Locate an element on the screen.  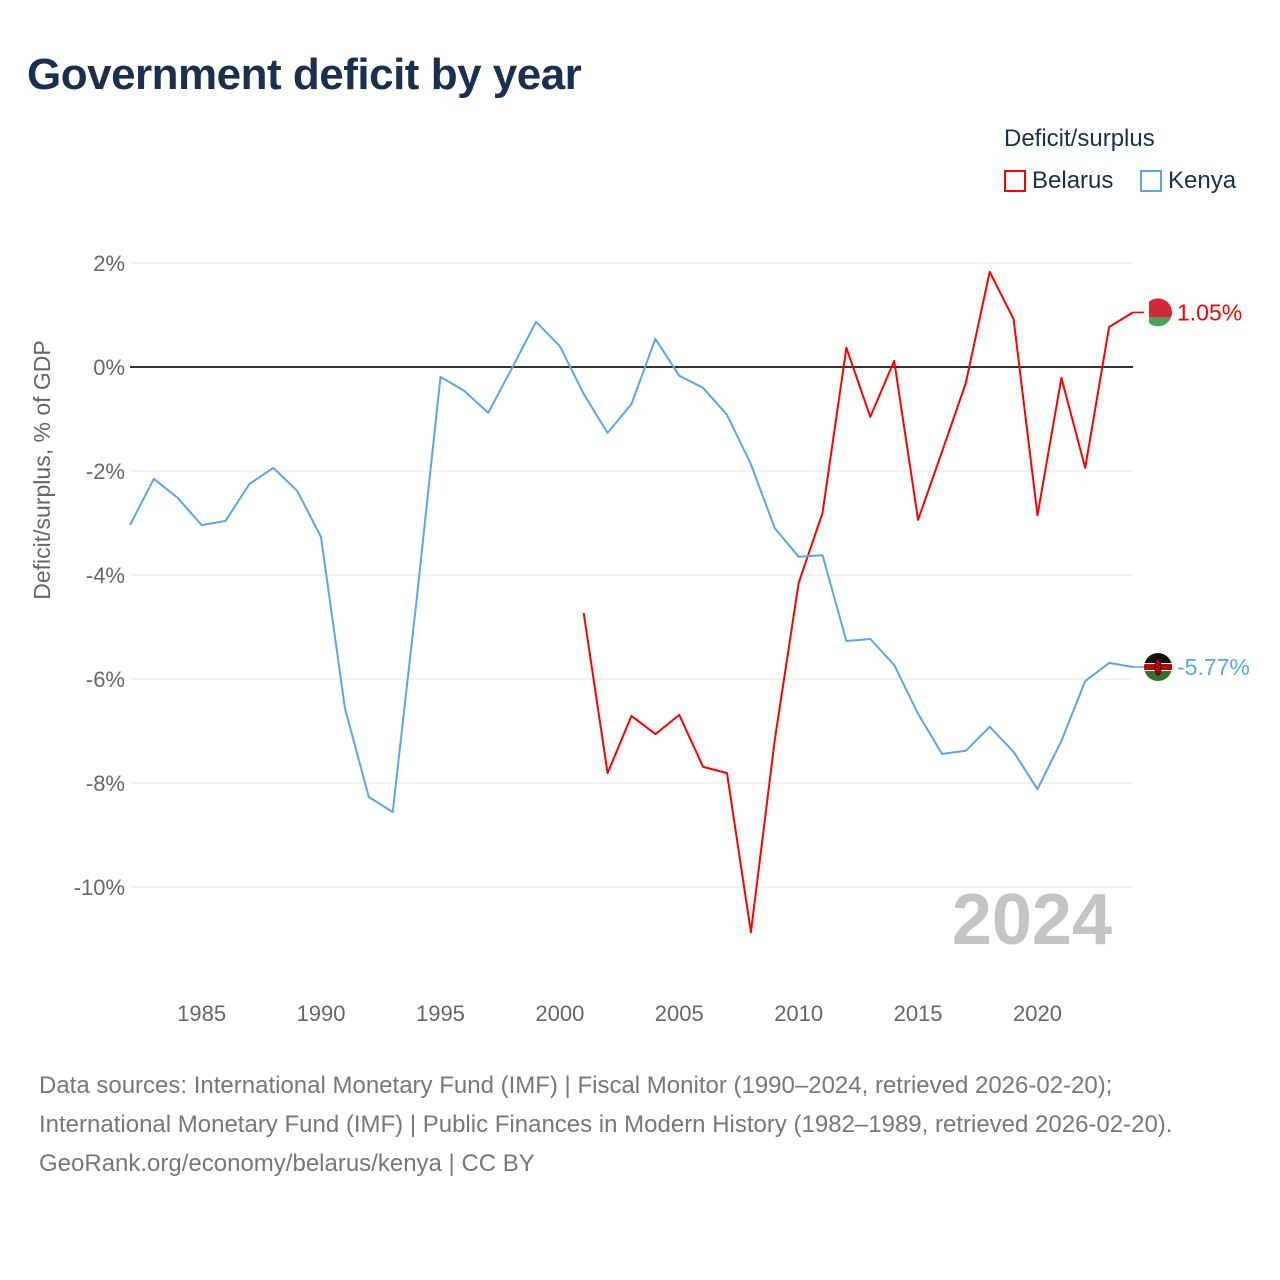
y-tick-label: -2% is located at coordinates (105, 471).